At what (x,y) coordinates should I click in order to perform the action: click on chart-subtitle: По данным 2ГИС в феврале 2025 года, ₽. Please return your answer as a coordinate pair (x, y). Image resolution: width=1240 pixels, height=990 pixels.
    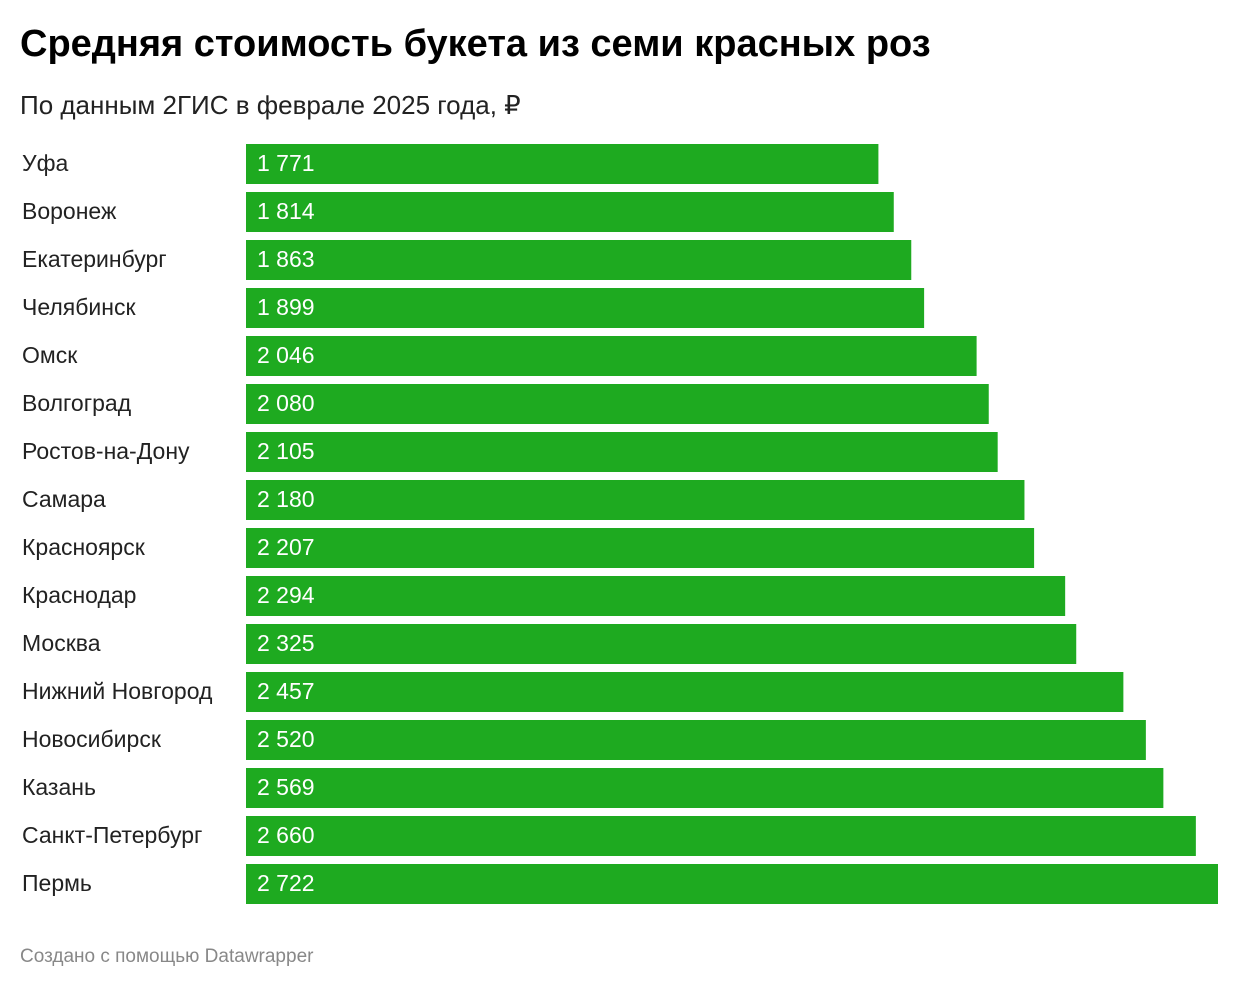
    Looking at the image, I should click on (270, 105).